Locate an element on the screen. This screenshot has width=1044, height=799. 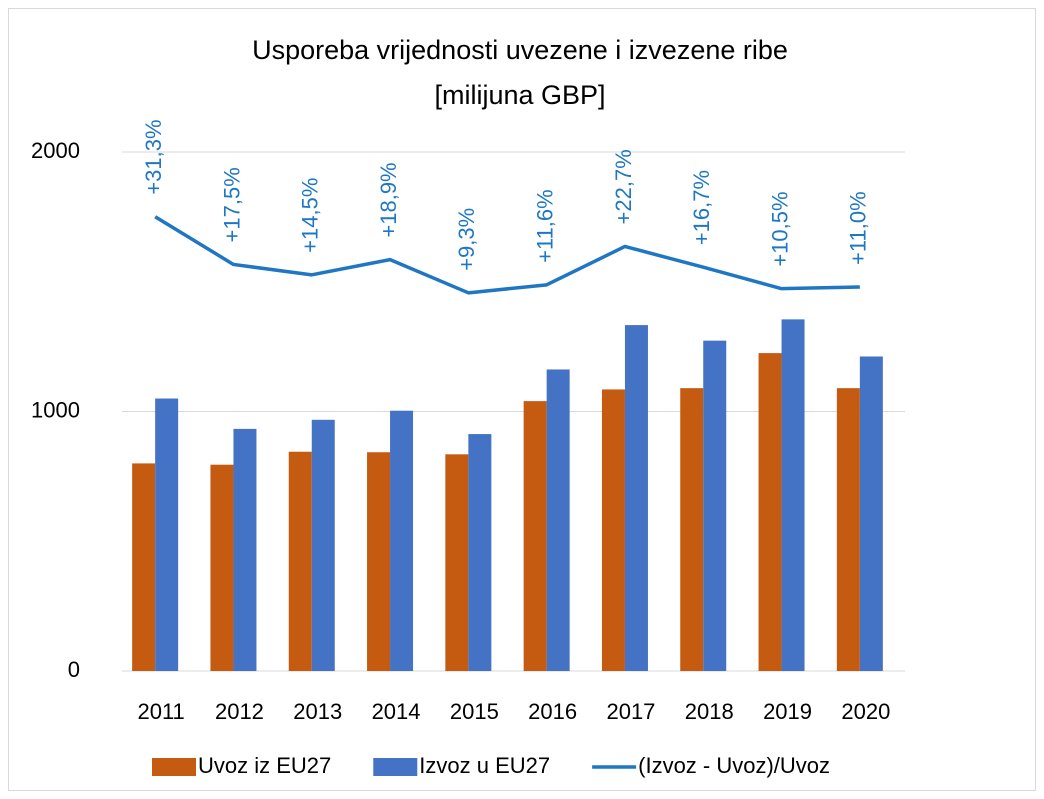
y-tick-label: 2000 is located at coordinates (55, 150).